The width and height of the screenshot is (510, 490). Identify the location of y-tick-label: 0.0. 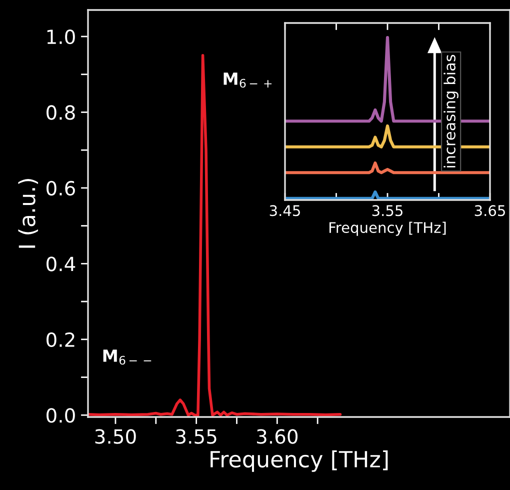
(60, 415).